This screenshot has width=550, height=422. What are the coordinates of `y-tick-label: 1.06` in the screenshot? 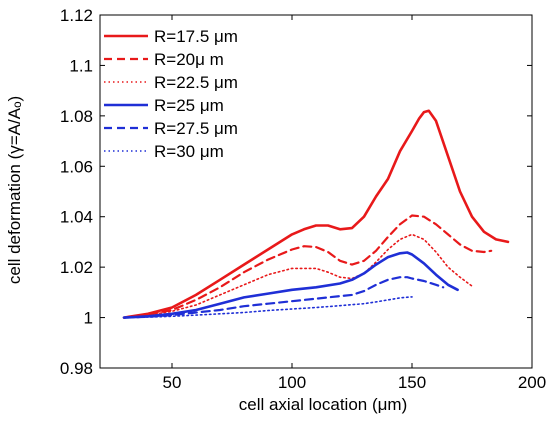 It's located at (76, 166).